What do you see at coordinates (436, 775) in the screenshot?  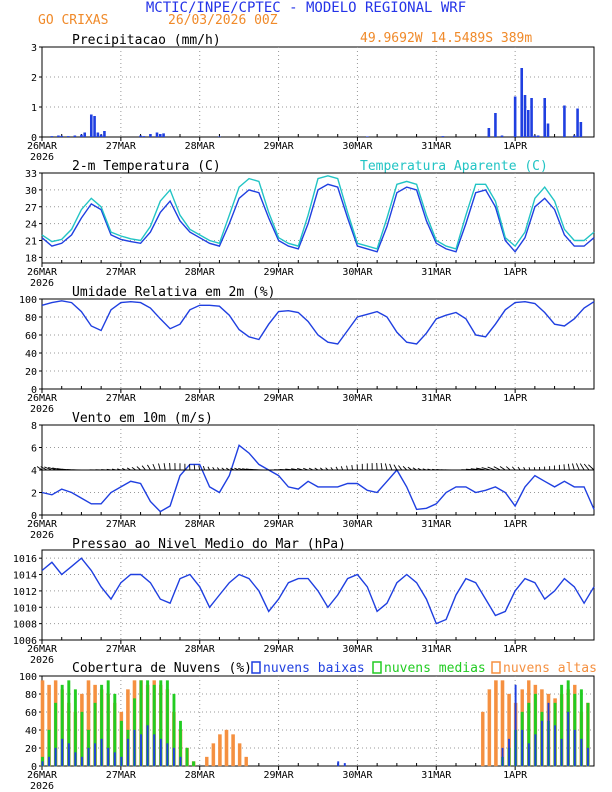 I see `clouds-xtick-label: 31MAR` at bounding box center [436, 775].